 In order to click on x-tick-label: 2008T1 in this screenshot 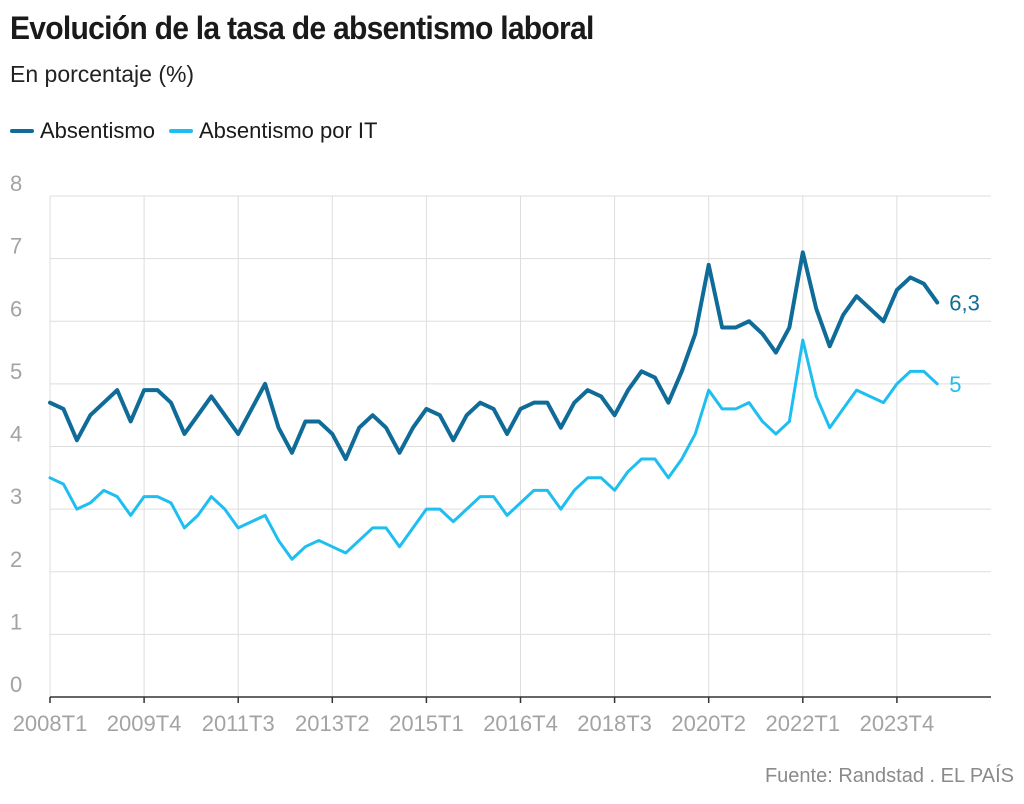, I will do `click(50, 723)`.